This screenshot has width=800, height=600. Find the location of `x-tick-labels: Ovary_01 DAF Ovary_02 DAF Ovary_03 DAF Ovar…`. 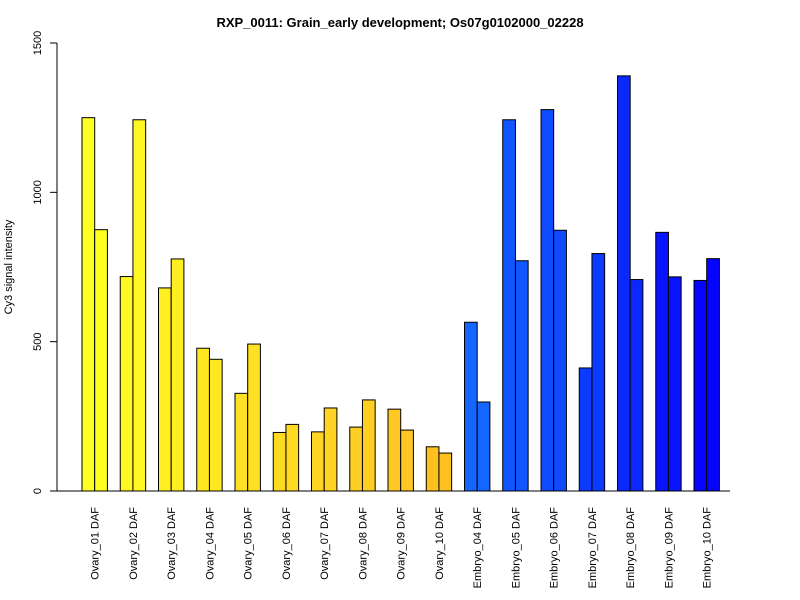

x-tick-labels: Ovary_01 DAF Ovary_02 DAF Ovary_03 DAF Ovar… is located at coordinates (402, 548).